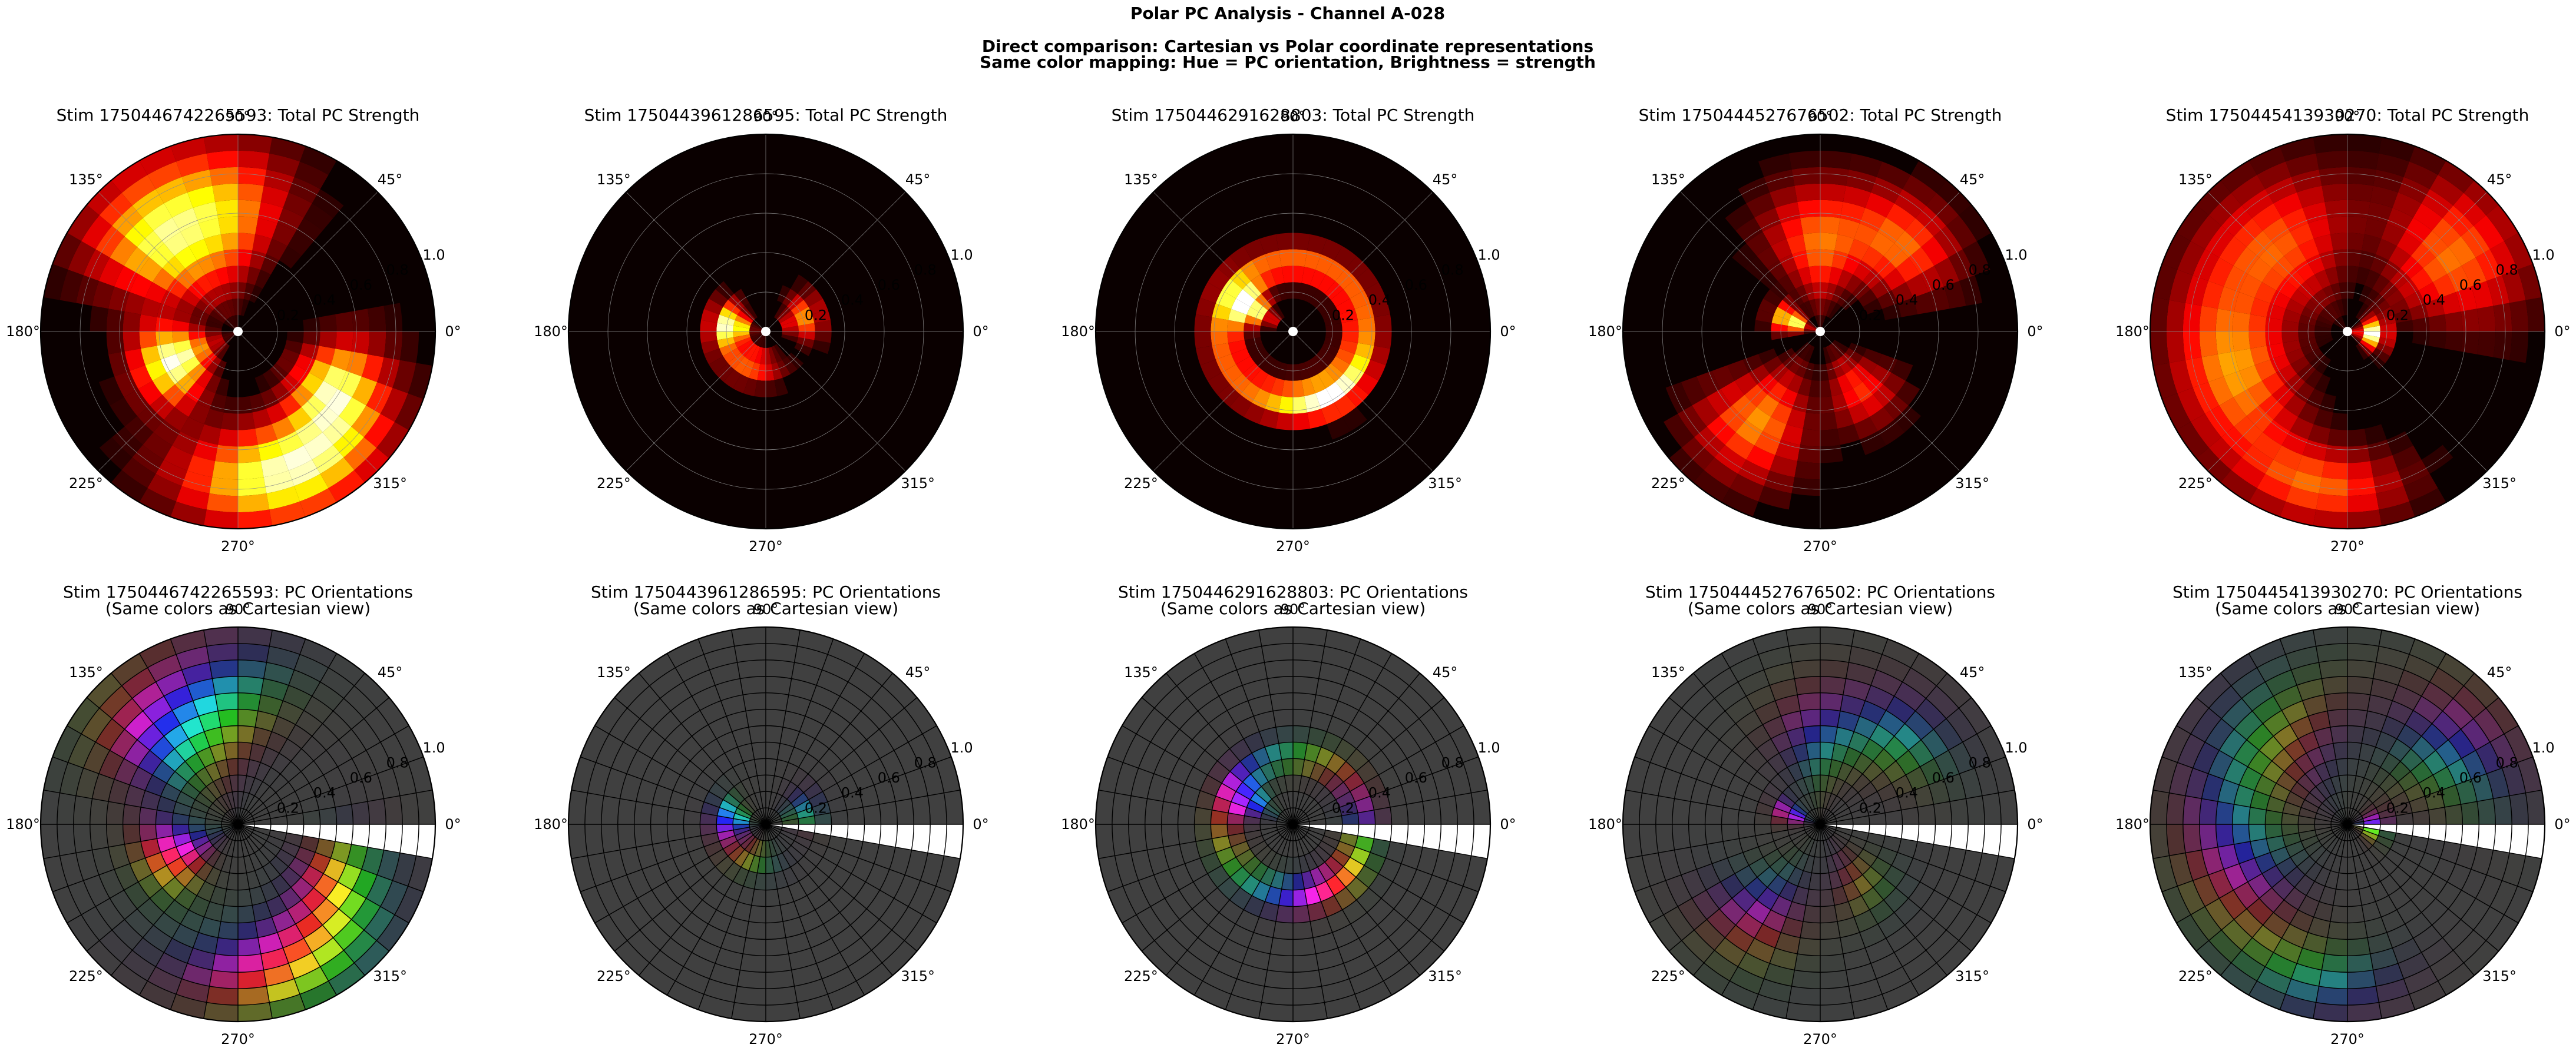  What do you see at coordinates (2347, 546) in the screenshot?
I see `angle-tick-label: 270°` at bounding box center [2347, 546].